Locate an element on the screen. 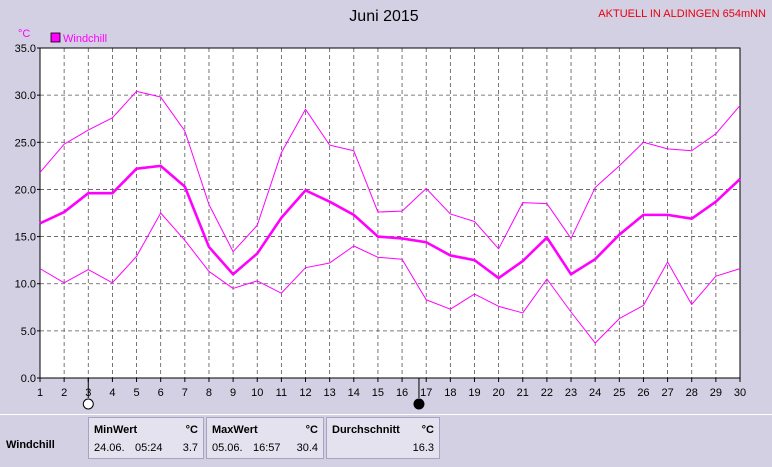 The height and width of the screenshot is (467, 772). x-tick-label: 13 is located at coordinates (330, 393).